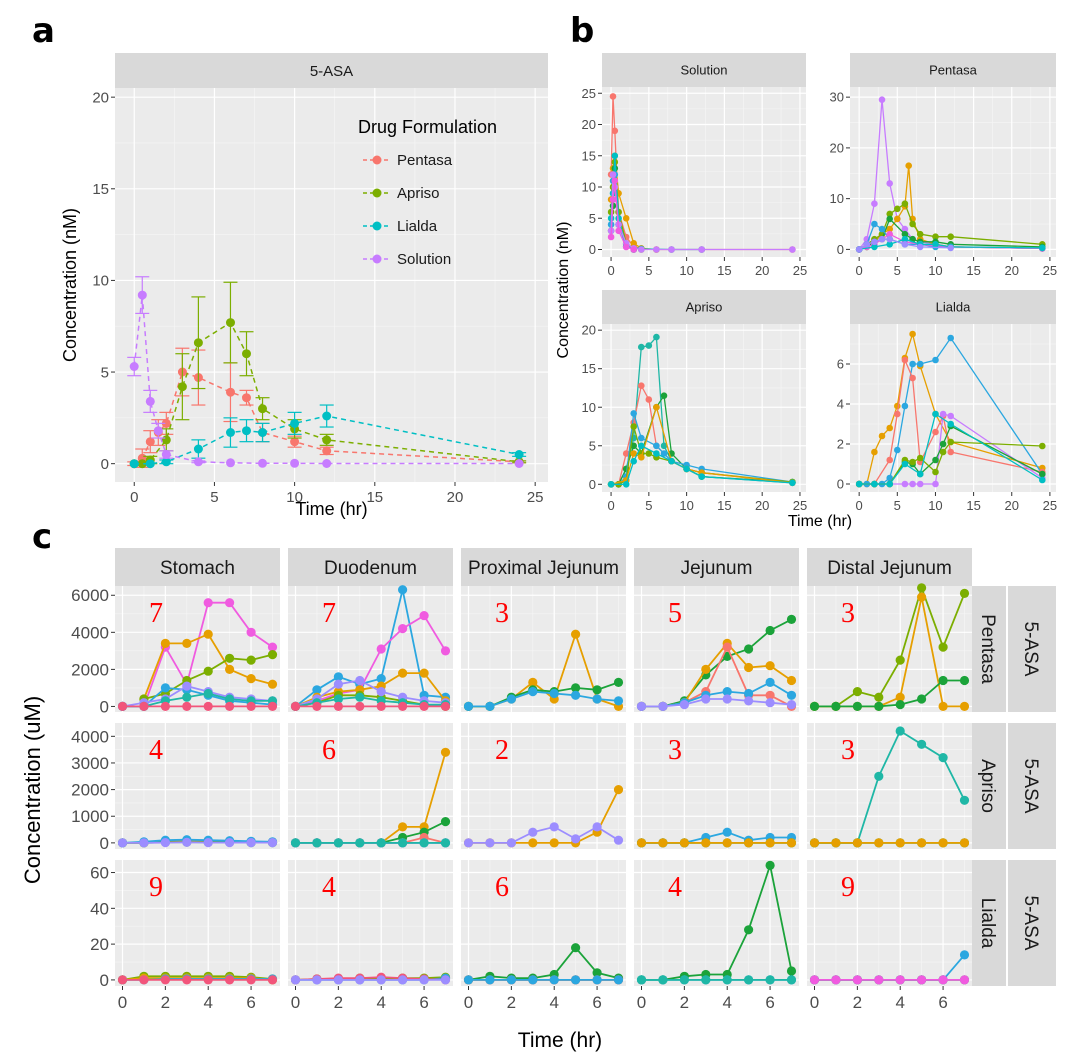 This screenshot has width=1080, height=1061. What do you see at coordinates (42, 537) in the screenshot?
I see `panel-letter-c: c` at bounding box center [42, 537].